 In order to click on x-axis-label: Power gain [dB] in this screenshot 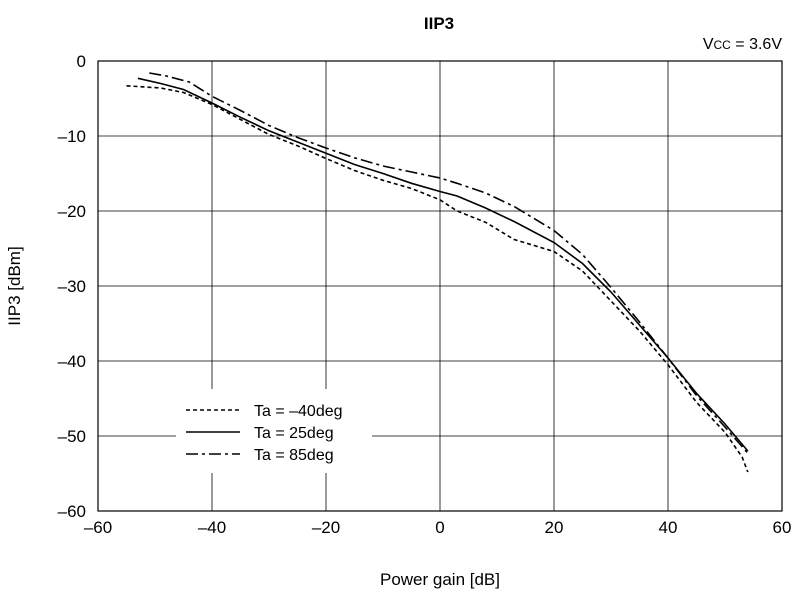, I will do `click(440, 579)`.